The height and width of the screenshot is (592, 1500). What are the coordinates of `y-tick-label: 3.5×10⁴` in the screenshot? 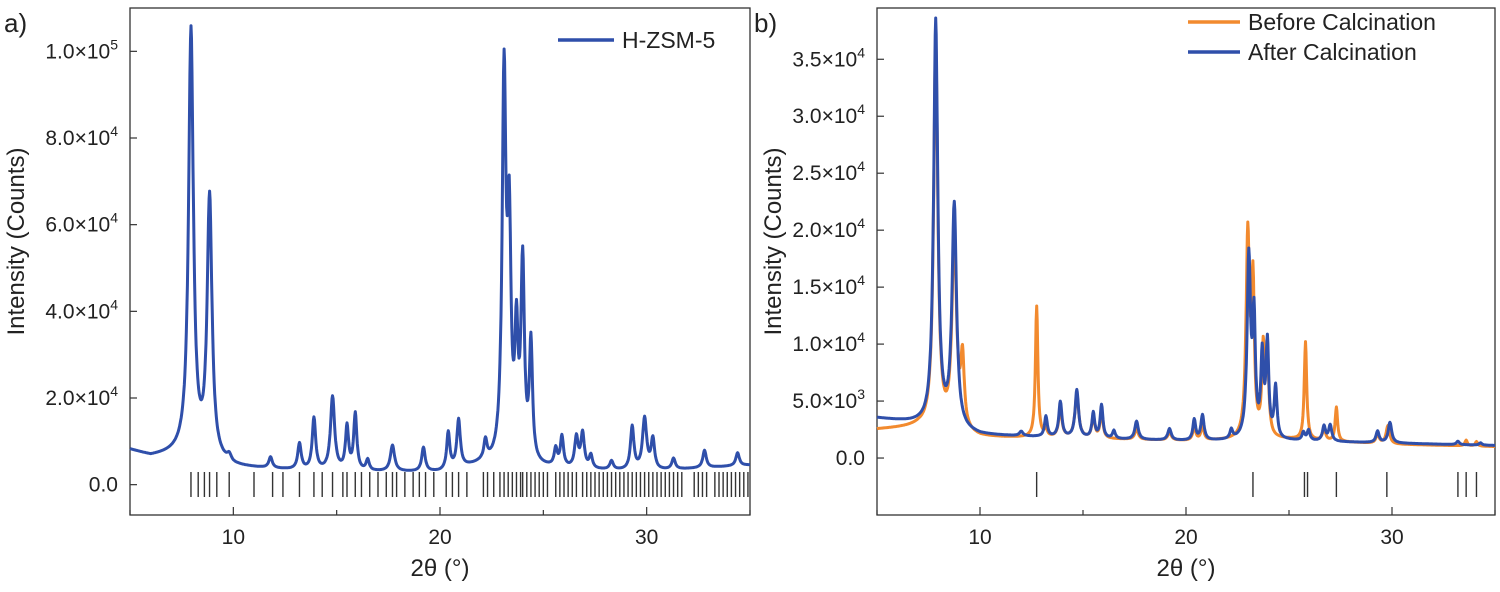 It's located at (828, 57).